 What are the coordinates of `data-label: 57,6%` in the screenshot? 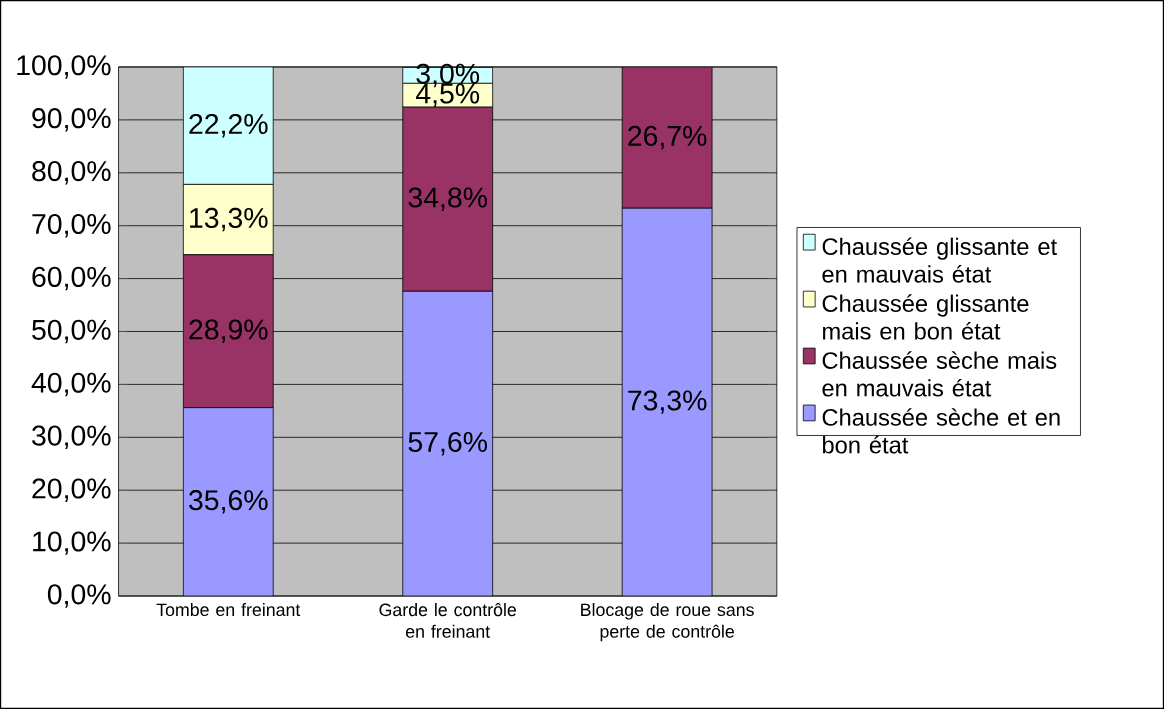 It's located at (447, 443).